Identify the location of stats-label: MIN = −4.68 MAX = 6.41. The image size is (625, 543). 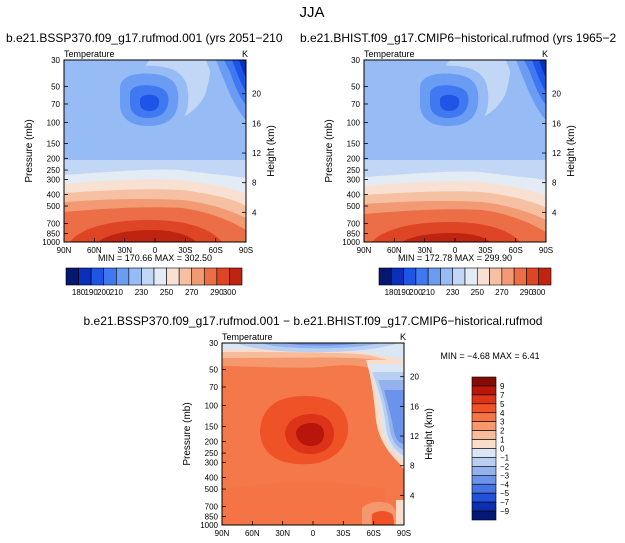
(489, 356).